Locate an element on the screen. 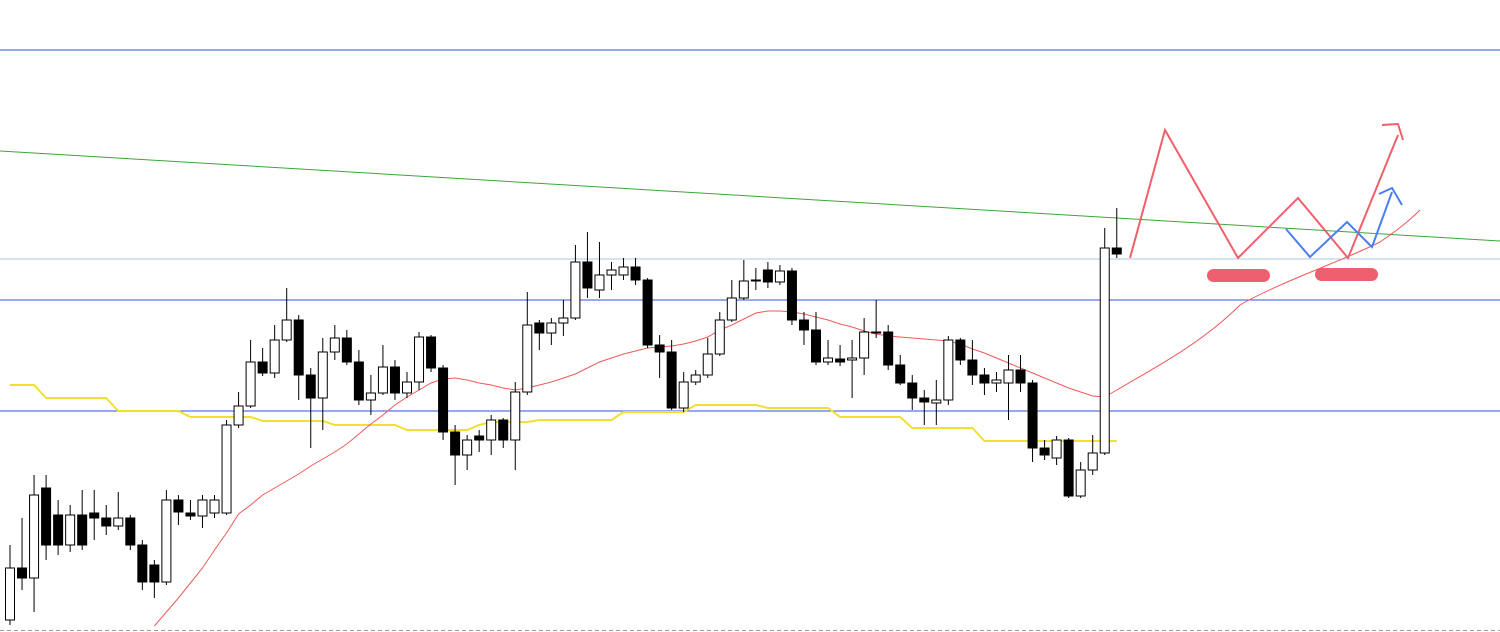  ma-projection is located at coordinates (1268, 300).